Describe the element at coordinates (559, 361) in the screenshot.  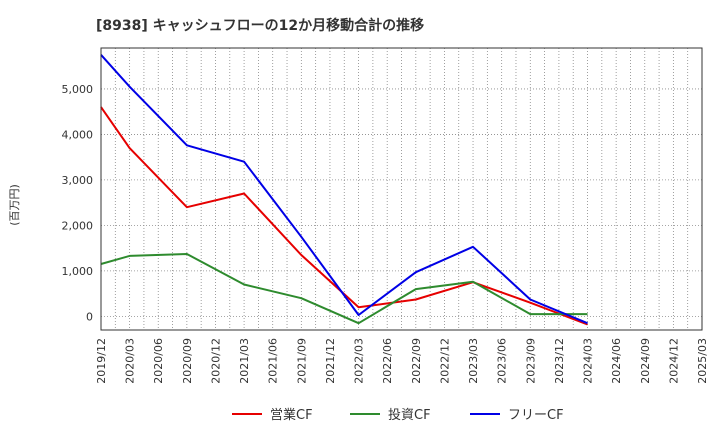
I see `x-tick-label: 2023/12` at that location.